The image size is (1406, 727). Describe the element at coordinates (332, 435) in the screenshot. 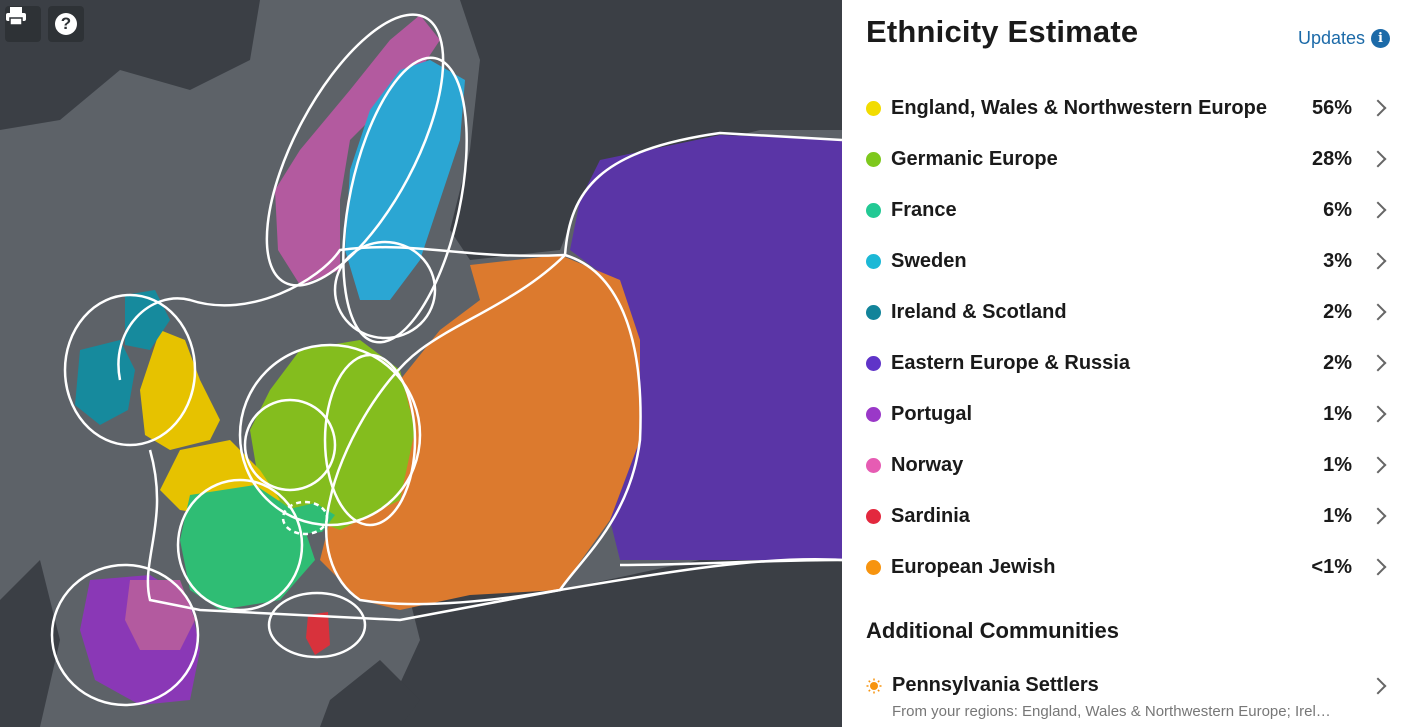

I see `germanic-region` at that location.